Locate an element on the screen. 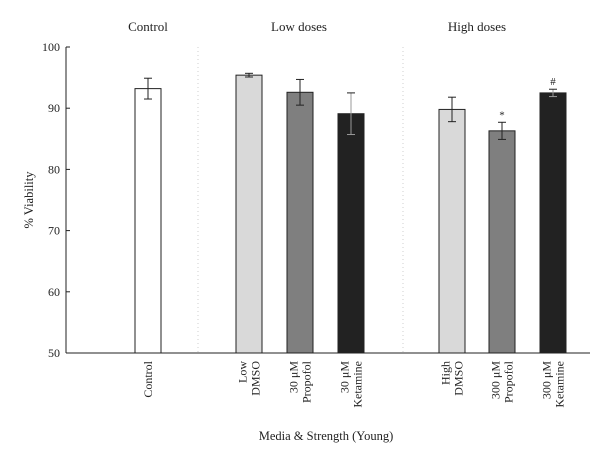 This screenshot has width=600, height=466. group-label: High doses is located at coordinates (477, 26).